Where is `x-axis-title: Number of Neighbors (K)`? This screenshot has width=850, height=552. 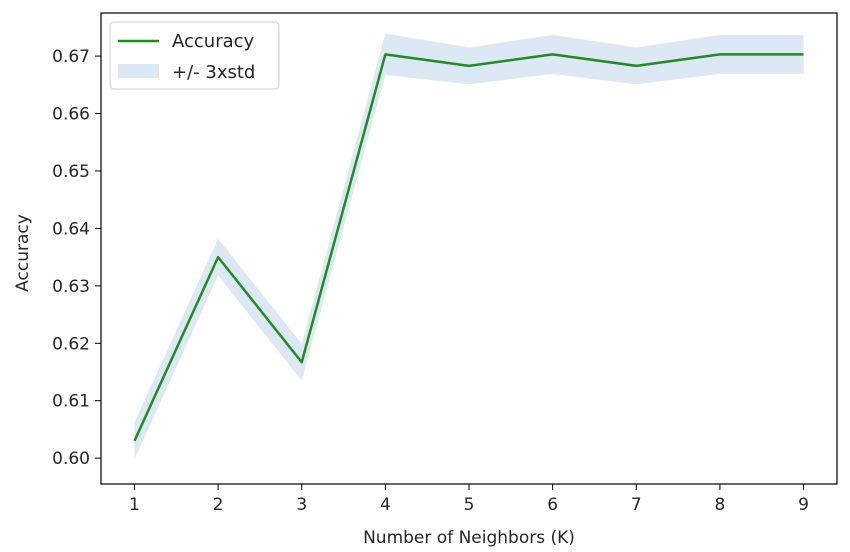
x-axis-title: Number of Neighbors (K) is located at coordinates (469, 538).